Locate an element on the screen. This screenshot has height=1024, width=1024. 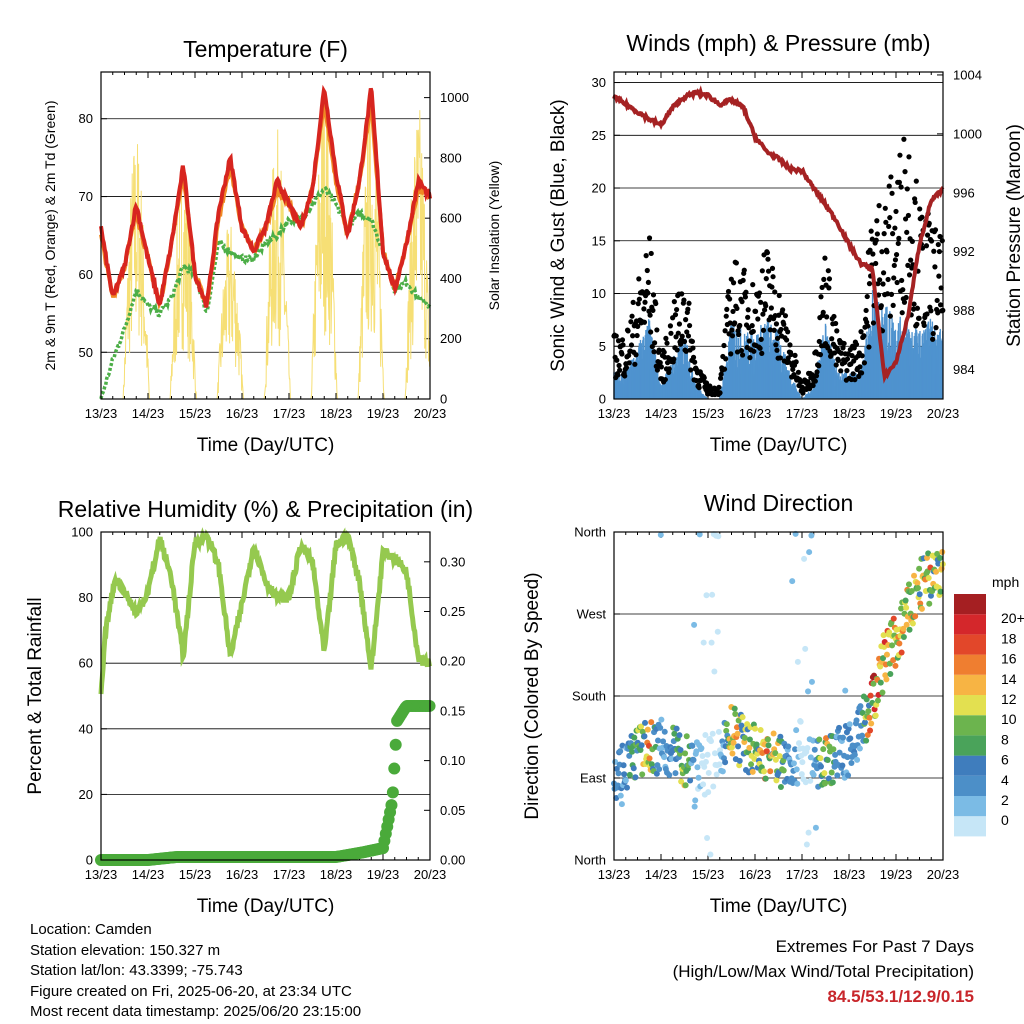
chart-title: Winds (mph) & Pressure (mb) is located at coordinates (778, 43).